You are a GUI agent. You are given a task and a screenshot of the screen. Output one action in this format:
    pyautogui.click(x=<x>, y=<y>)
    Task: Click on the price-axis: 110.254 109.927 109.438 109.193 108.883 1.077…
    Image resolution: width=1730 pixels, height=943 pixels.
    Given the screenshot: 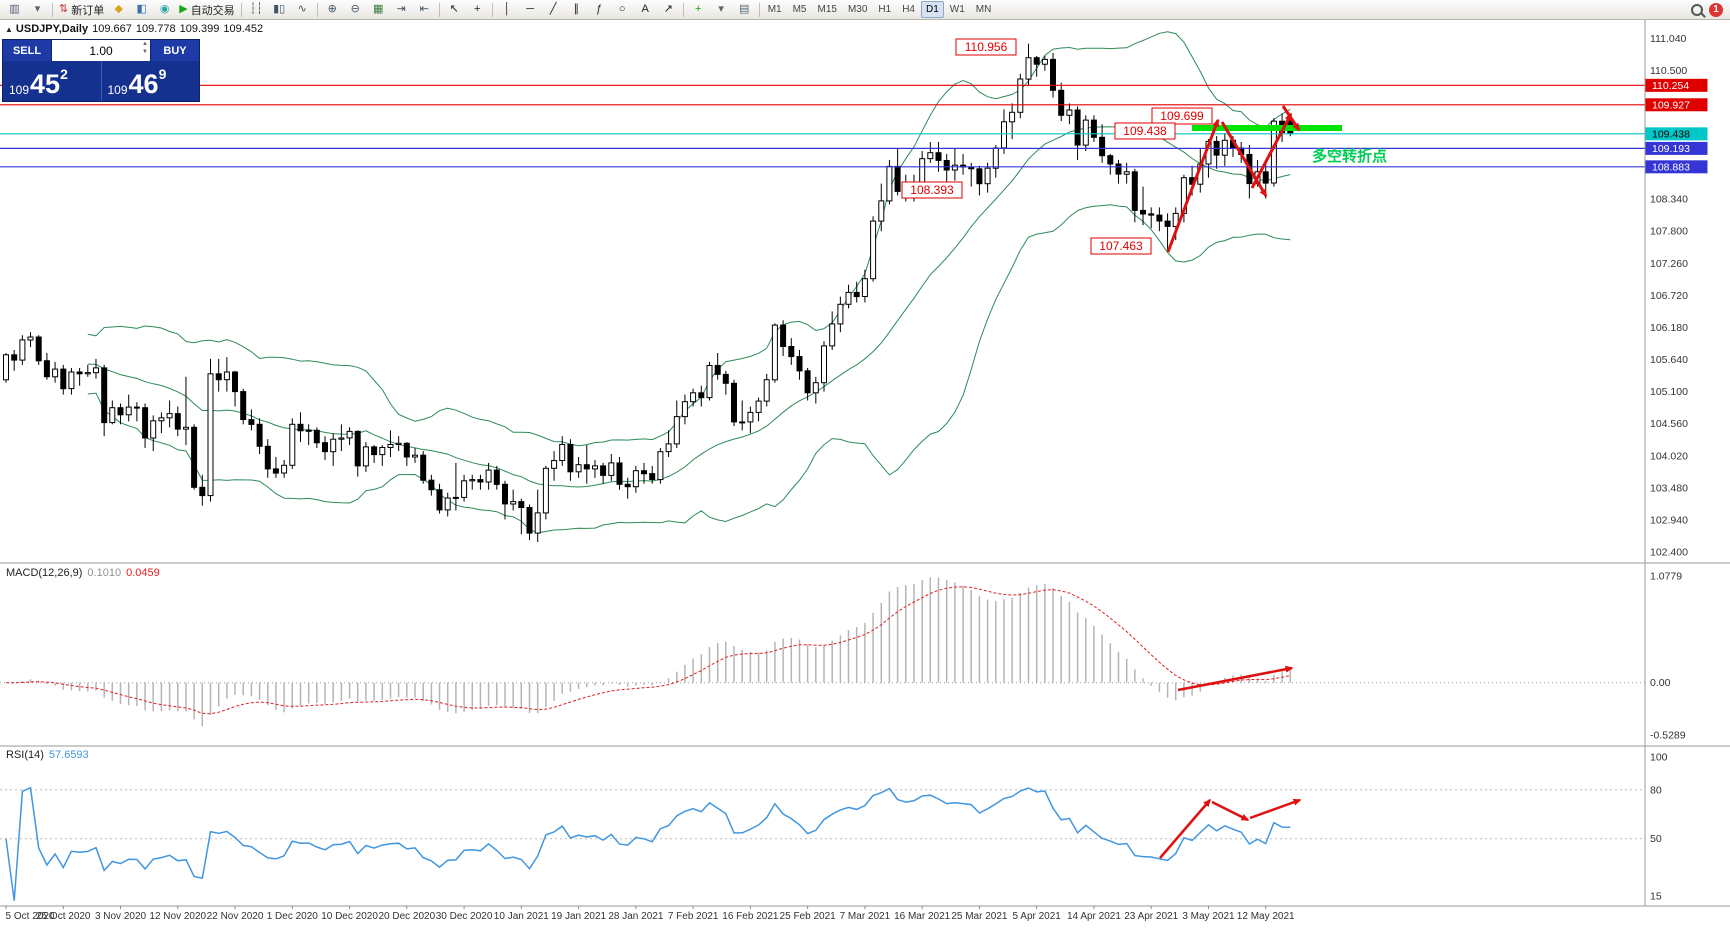 What is the action you would take?
    pyautogui.click(x=1676, y=467)
    